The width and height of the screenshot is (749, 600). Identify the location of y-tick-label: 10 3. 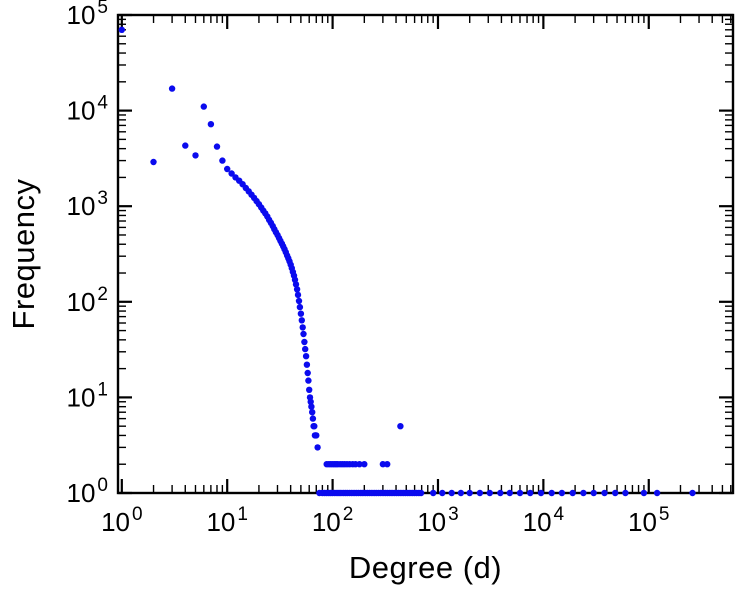
(88, 204).